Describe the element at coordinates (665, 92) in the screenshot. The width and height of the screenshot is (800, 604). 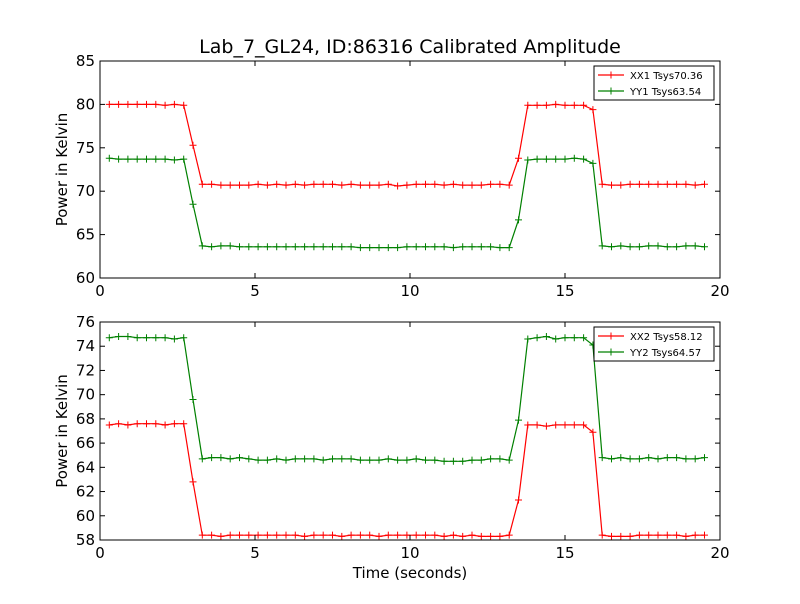
I see `legend-label: YY1 Tsys63.54` at that location.